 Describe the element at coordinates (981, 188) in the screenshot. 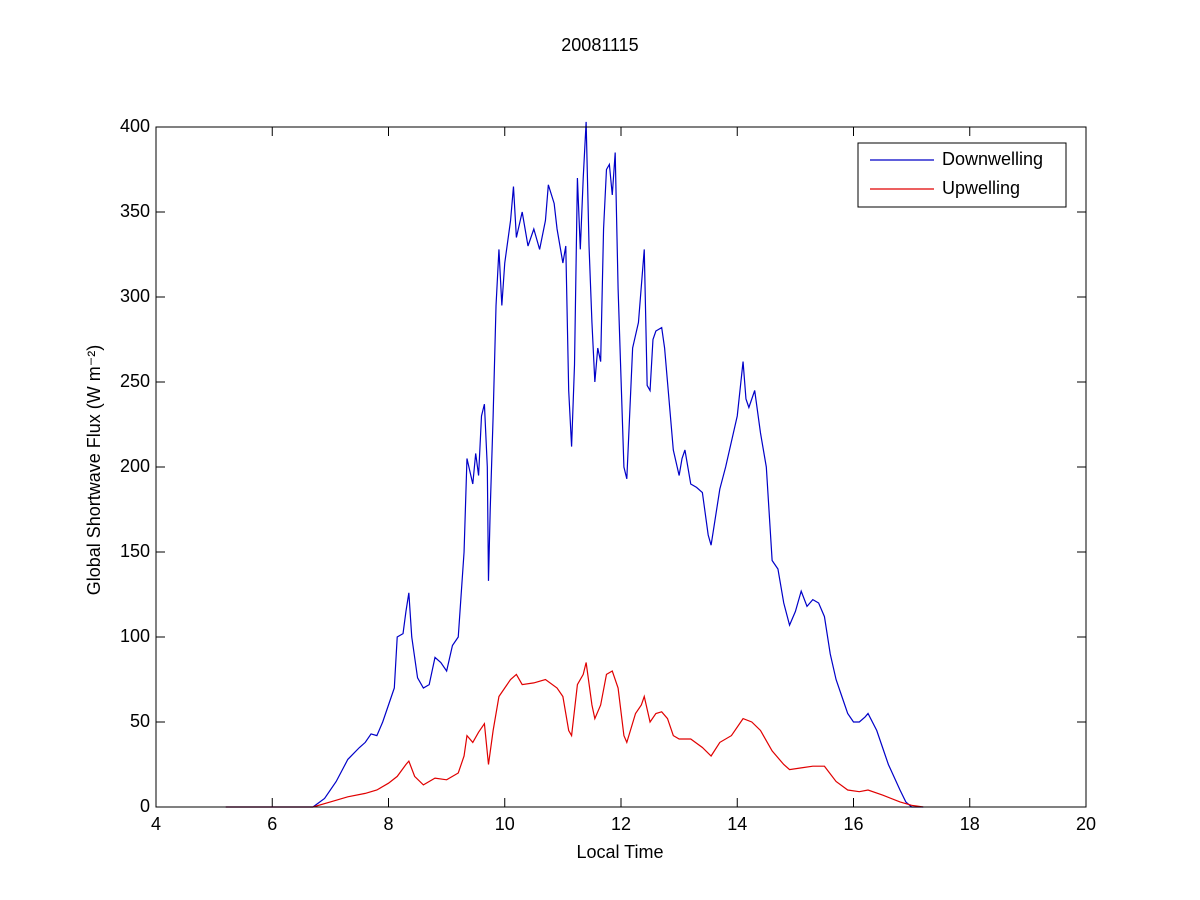

I see `legend-label: Upwelling` at that location.